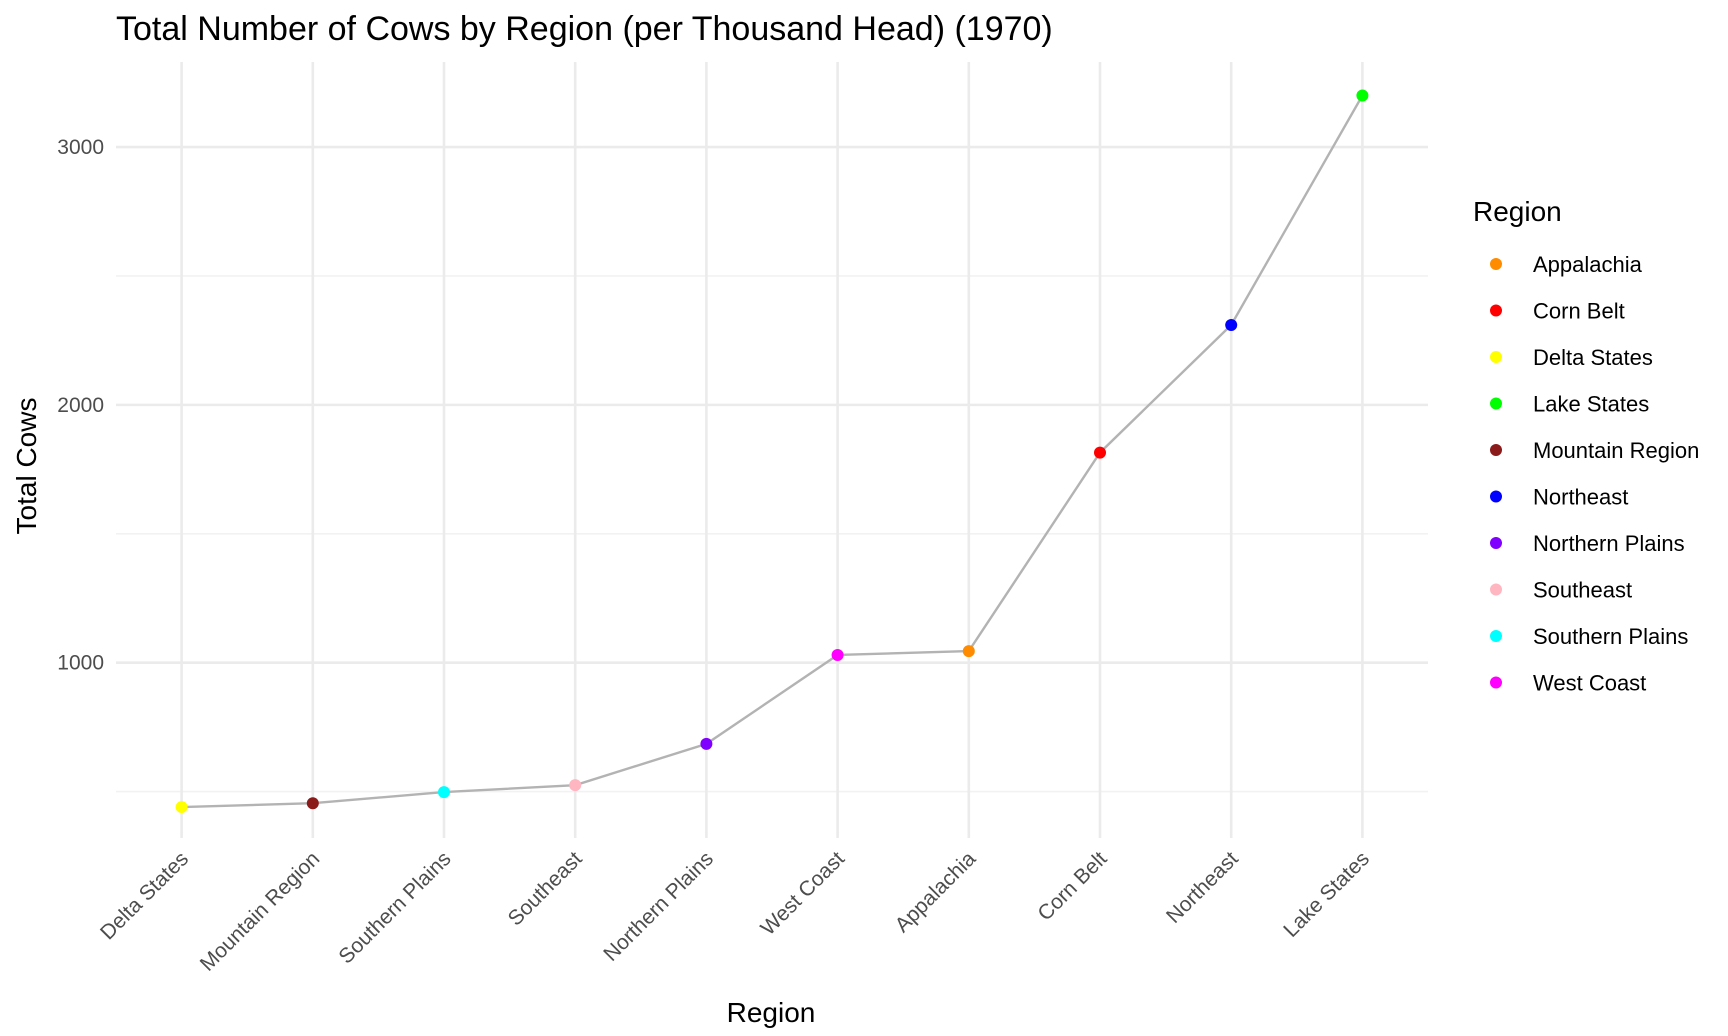  What do you see at coordinates (1579, 311) in the screenshot?
I see `legend-label: Corn Belt` at bounding box center [1579, 311].